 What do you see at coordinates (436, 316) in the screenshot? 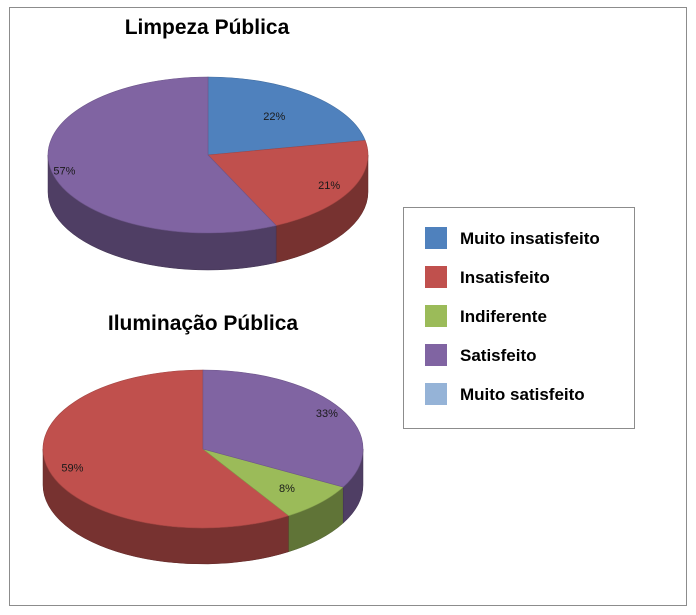
I see `legend-swatch-indiferente` at bounding box center [436, 316].